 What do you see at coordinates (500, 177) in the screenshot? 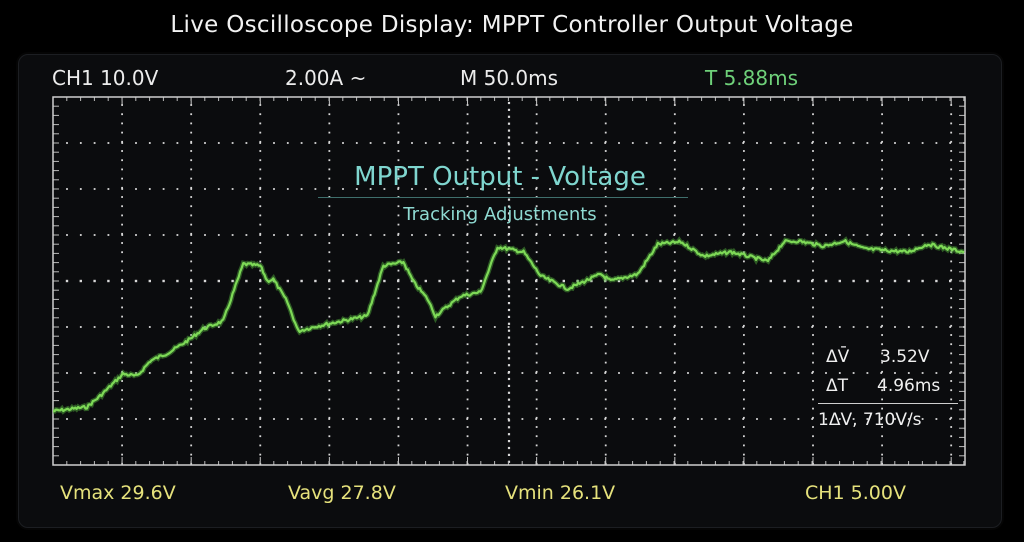
I see `plot-title: MPPT Output - Voltage` at bounding box center [500, 177].